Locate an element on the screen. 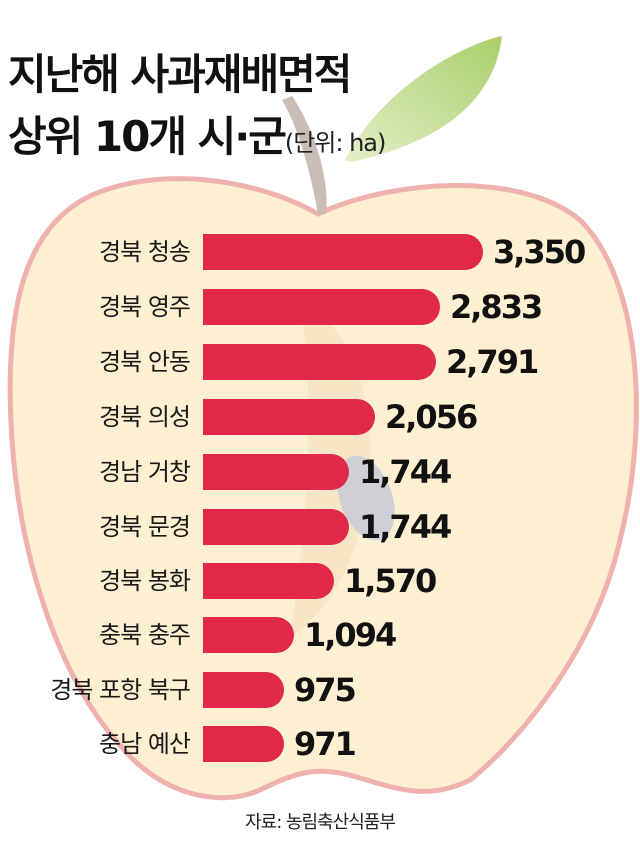  bar-label: 경북 의성 is located at coordinates (145, 417).